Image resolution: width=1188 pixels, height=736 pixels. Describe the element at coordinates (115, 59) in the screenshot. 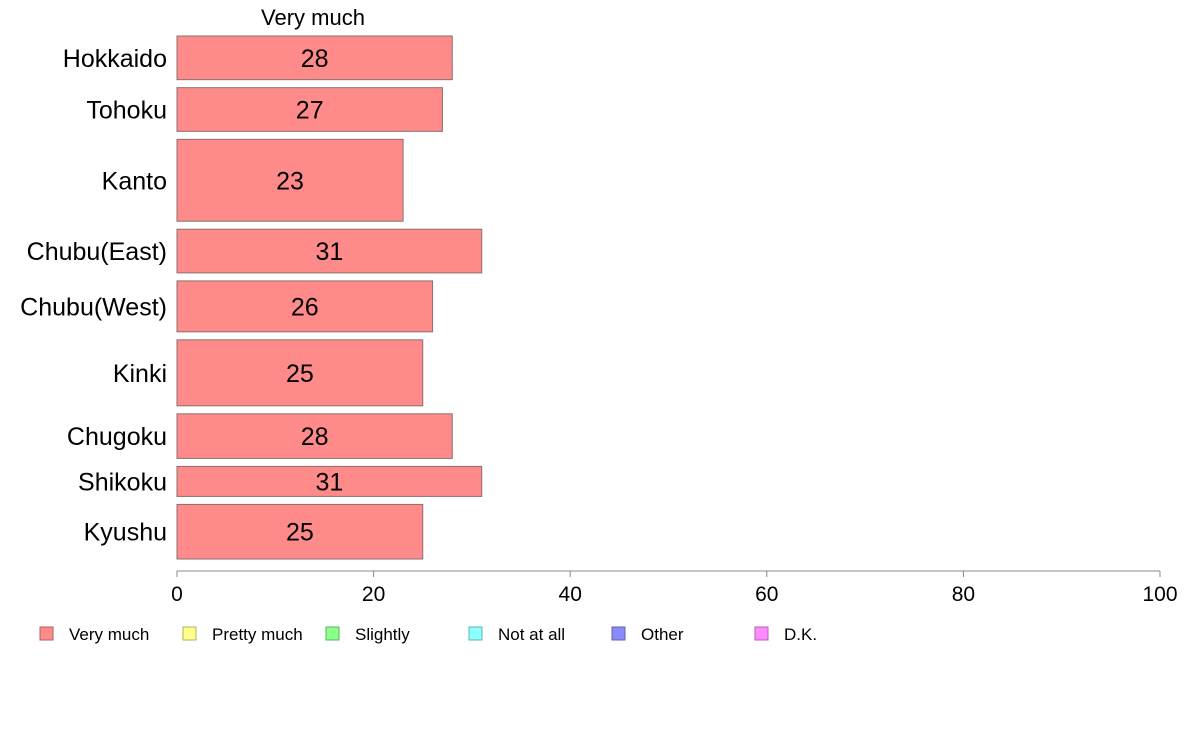

I see `category-label: Hokkaido` at that location.